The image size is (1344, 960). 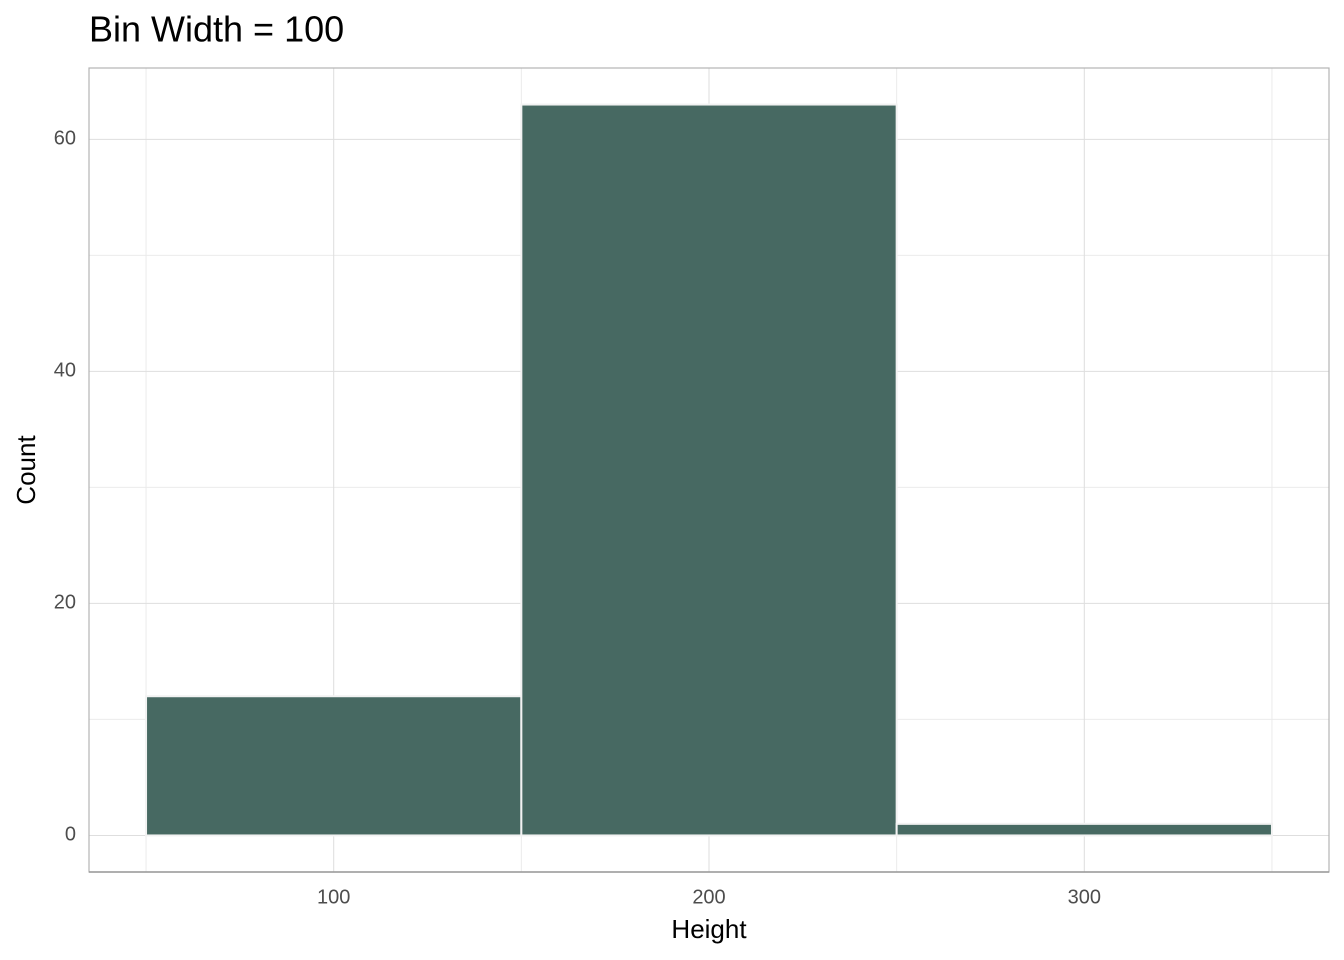 I want to click on y-tick-label: 0, so click(x=70, y=835).